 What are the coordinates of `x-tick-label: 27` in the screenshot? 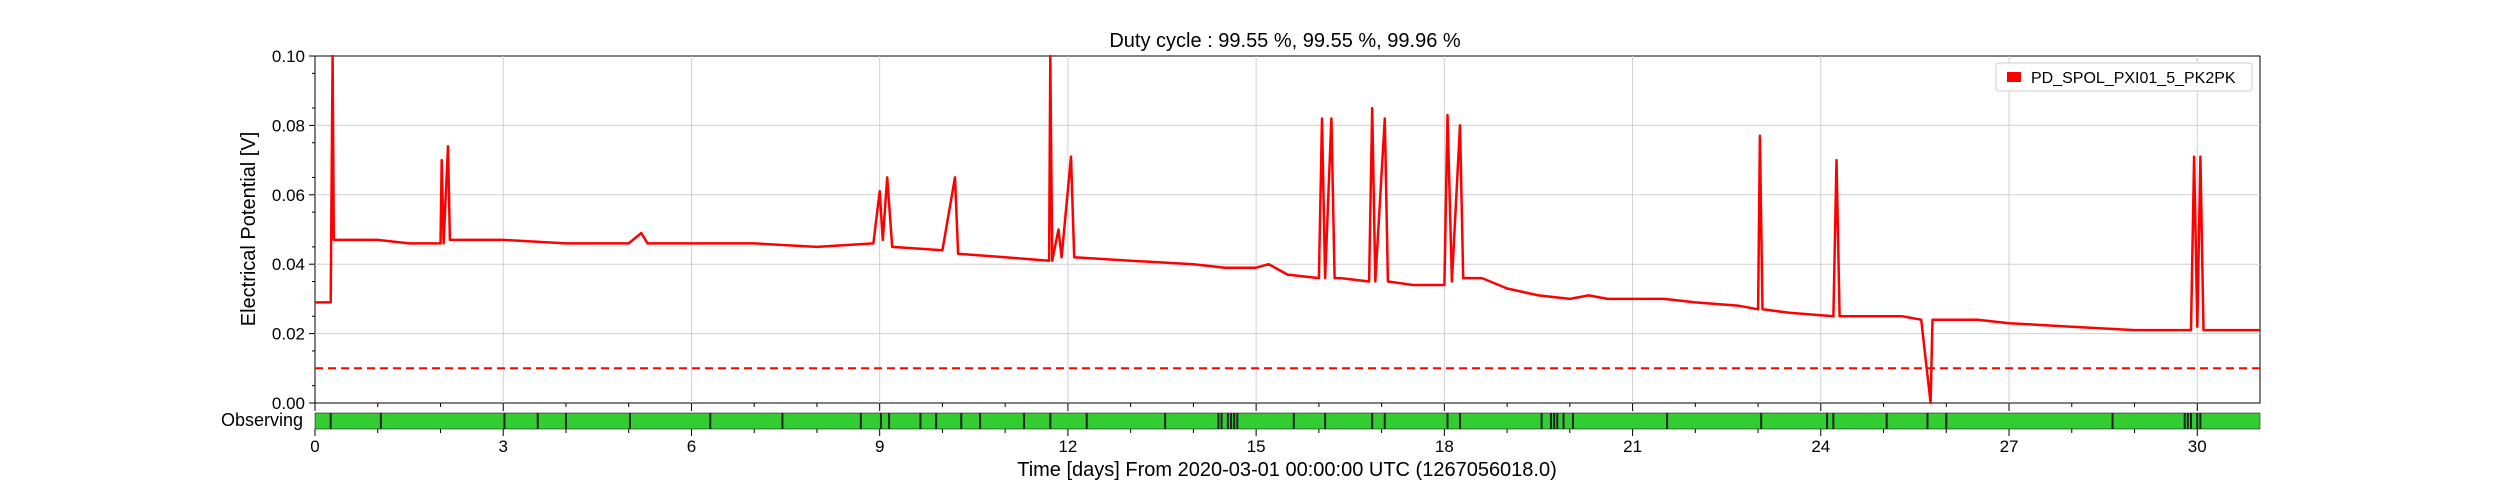 It's located at (2009, 446).